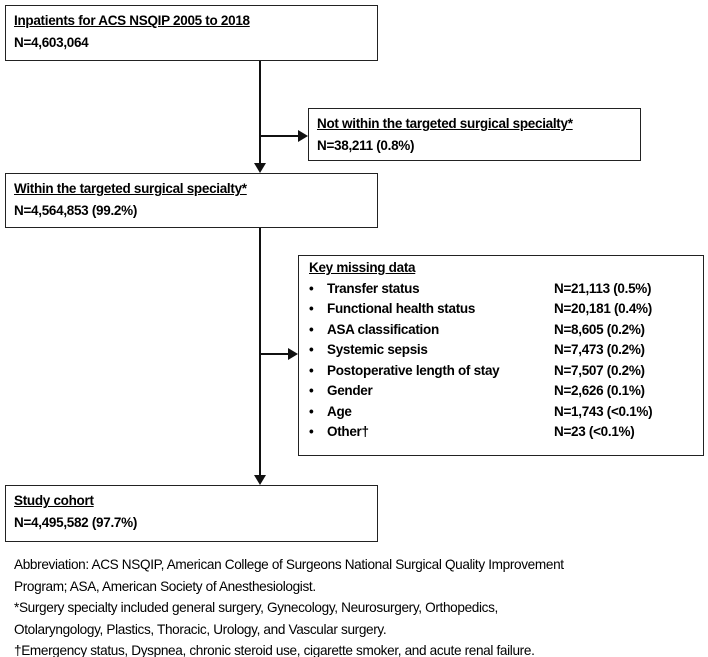  Describe the element at coordinates (603, 308) in the screenshot. I see `missing-item-value: N=20,181 (0.4%)` at that location.